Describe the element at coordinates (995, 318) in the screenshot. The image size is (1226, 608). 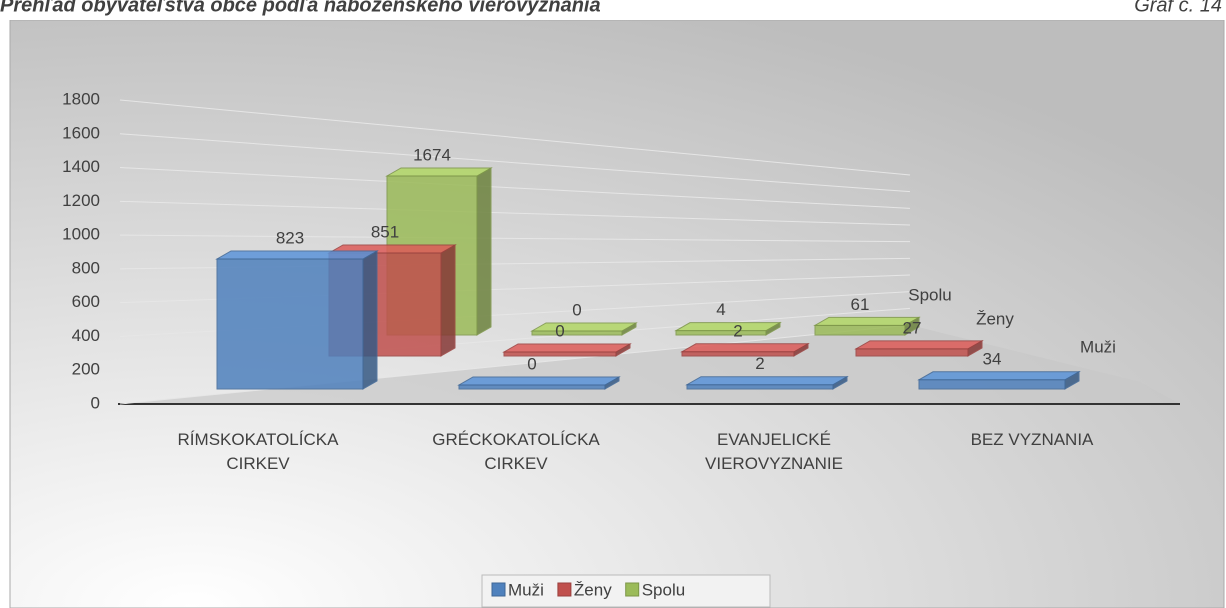
I see `depth-label: Ženy` at that location.